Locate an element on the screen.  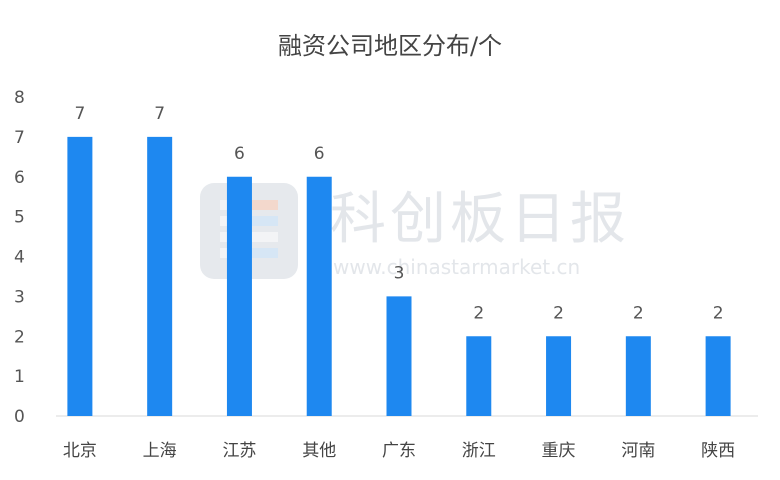
y-tick-label: 0 is located at coordinates (19, 417).